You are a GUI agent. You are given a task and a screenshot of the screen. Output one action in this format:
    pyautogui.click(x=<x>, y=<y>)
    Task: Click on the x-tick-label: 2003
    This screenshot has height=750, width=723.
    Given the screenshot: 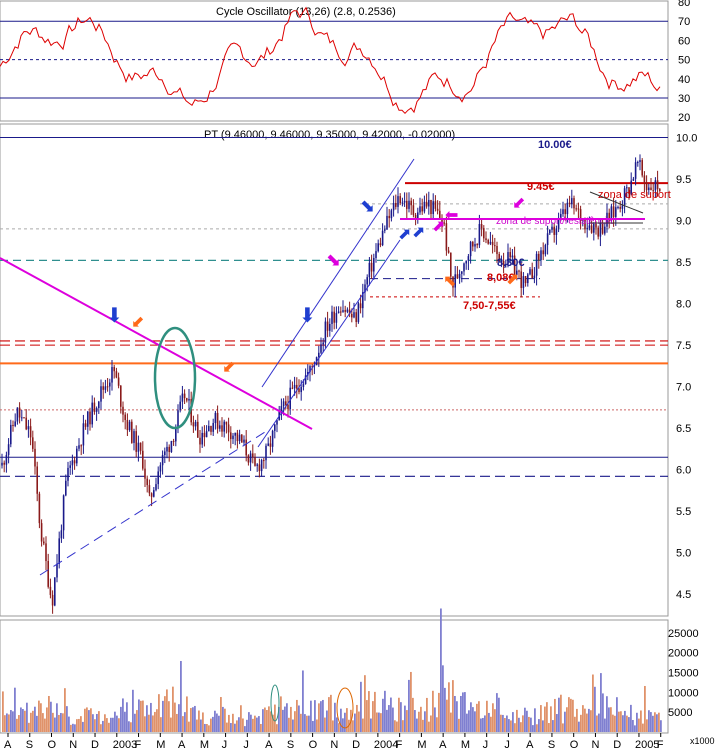 What is the action you would take?
    pyautogui.click(x=125, y=744)
    